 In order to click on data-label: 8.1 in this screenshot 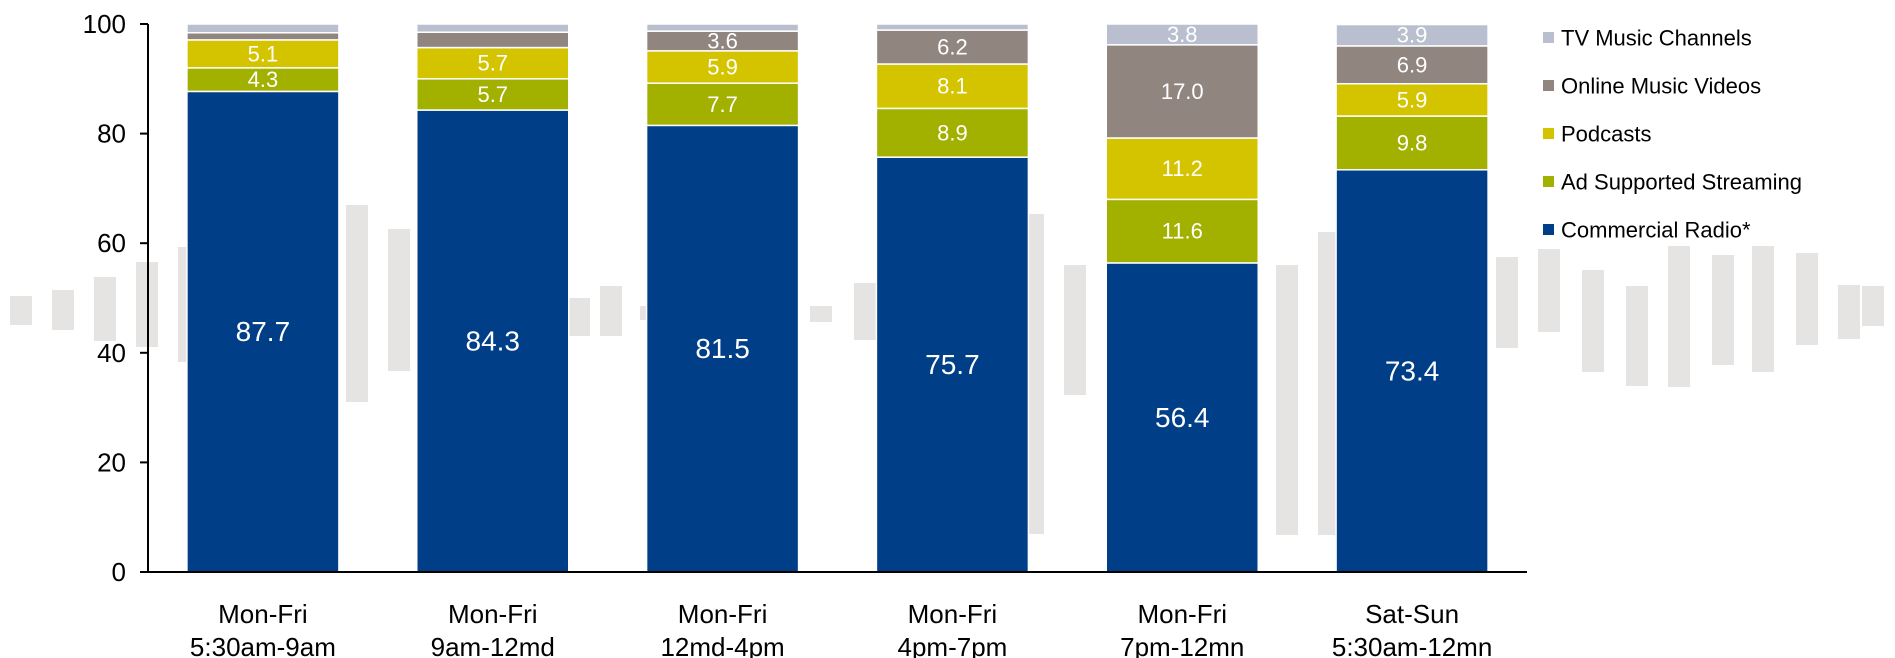, I will do `click(952, 86)`.